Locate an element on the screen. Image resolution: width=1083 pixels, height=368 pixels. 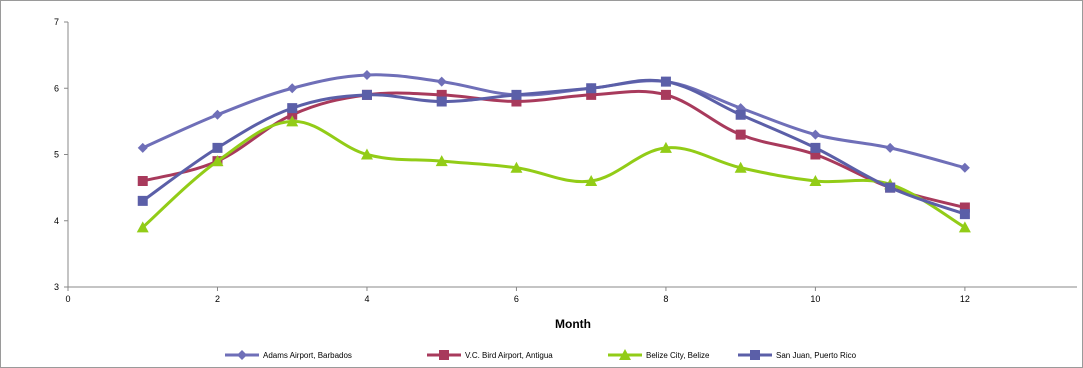
legend-item: Belize City, Belize is located at coordinates (659, 354).